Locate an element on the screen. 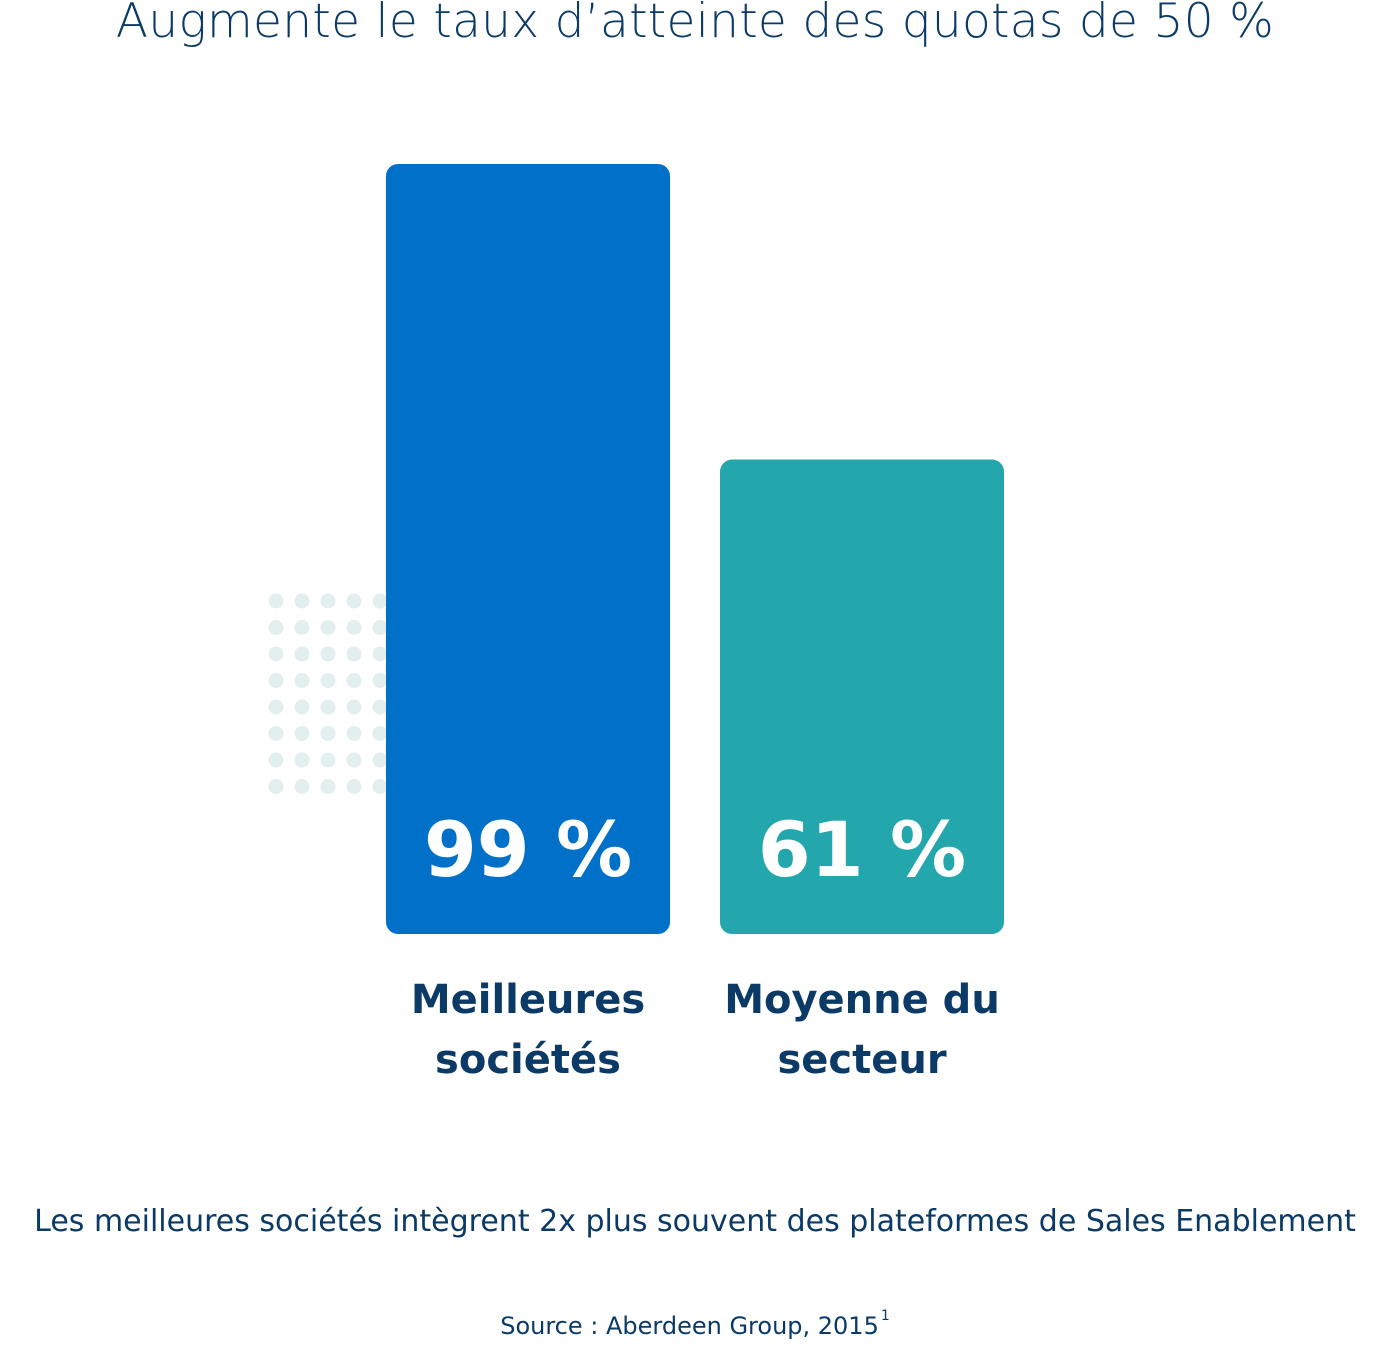 The image size is (1390, 1346). bar-value-label: 61 % is located at coordinates (862, 849).